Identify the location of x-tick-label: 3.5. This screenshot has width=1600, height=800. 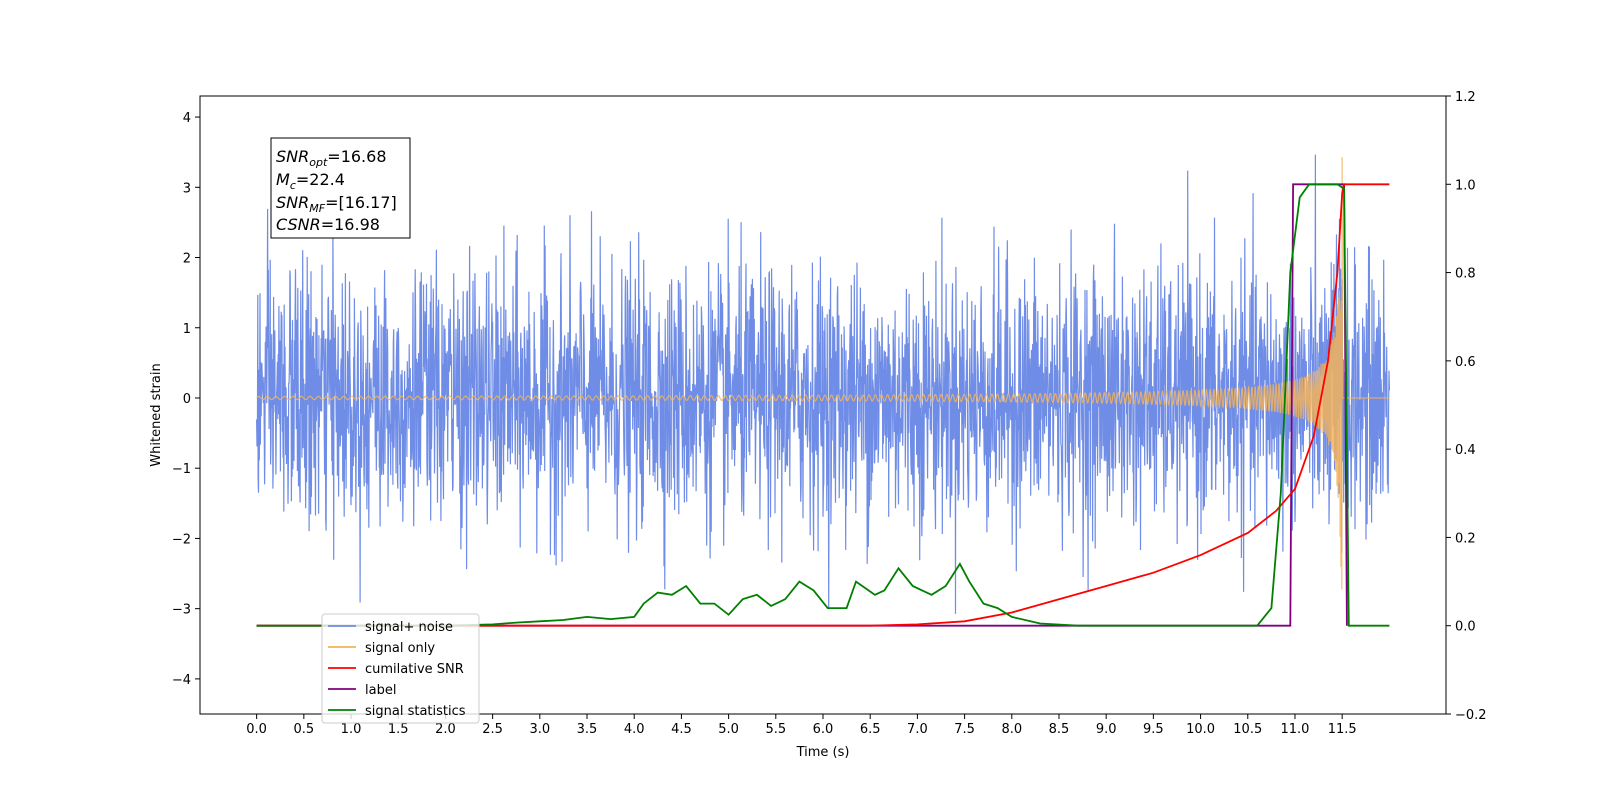
(587, 729).